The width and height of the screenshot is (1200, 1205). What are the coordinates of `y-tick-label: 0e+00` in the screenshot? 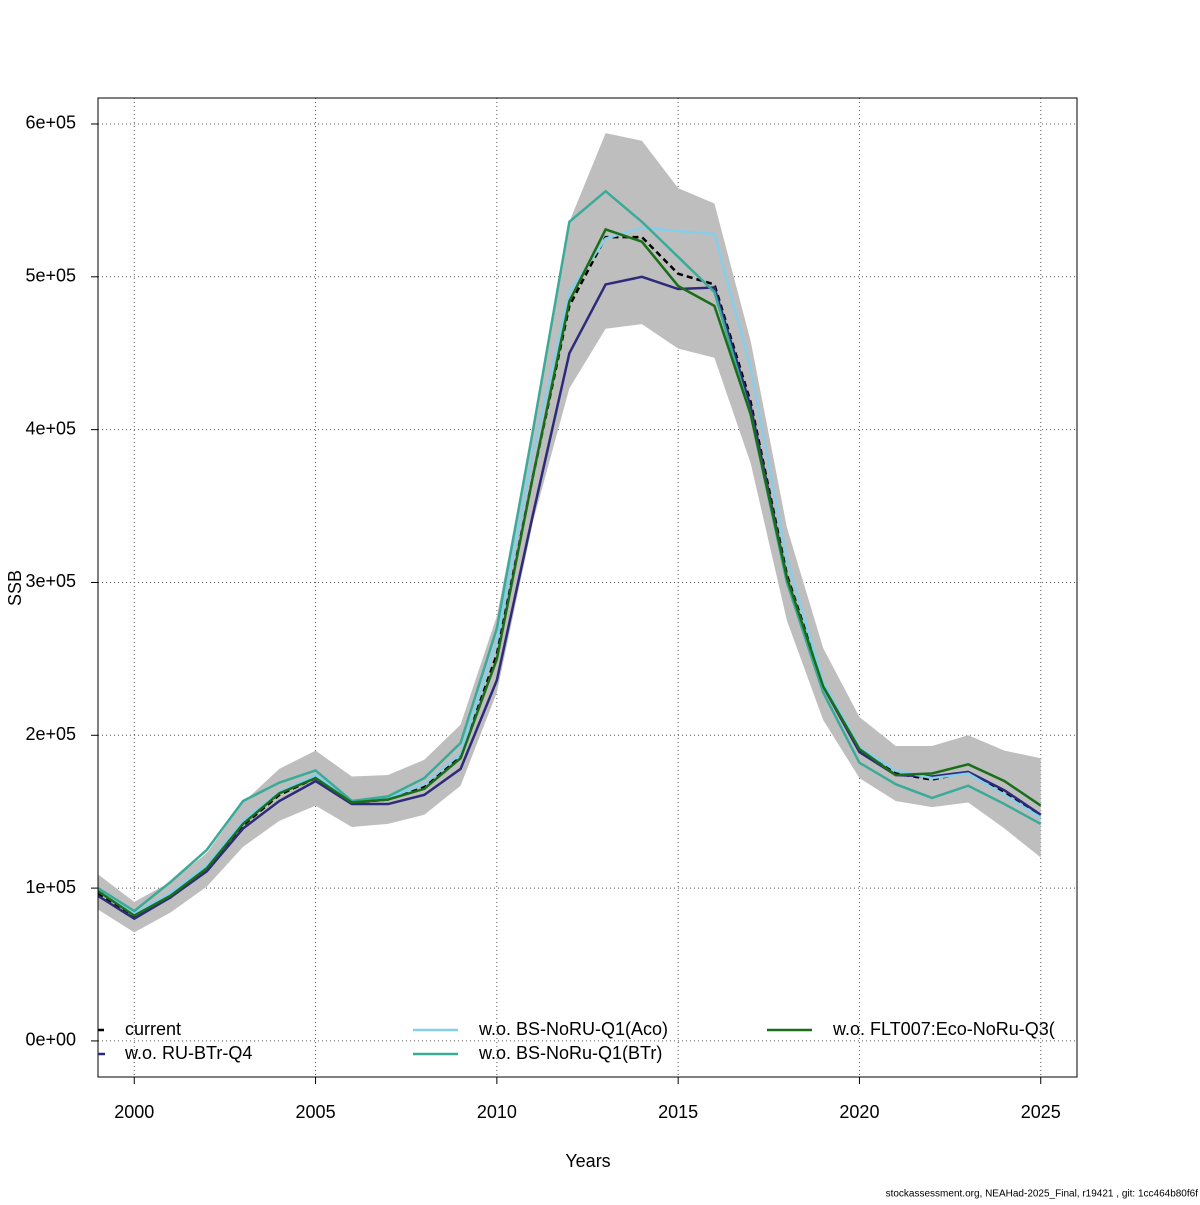 It's located at (50, 1040).